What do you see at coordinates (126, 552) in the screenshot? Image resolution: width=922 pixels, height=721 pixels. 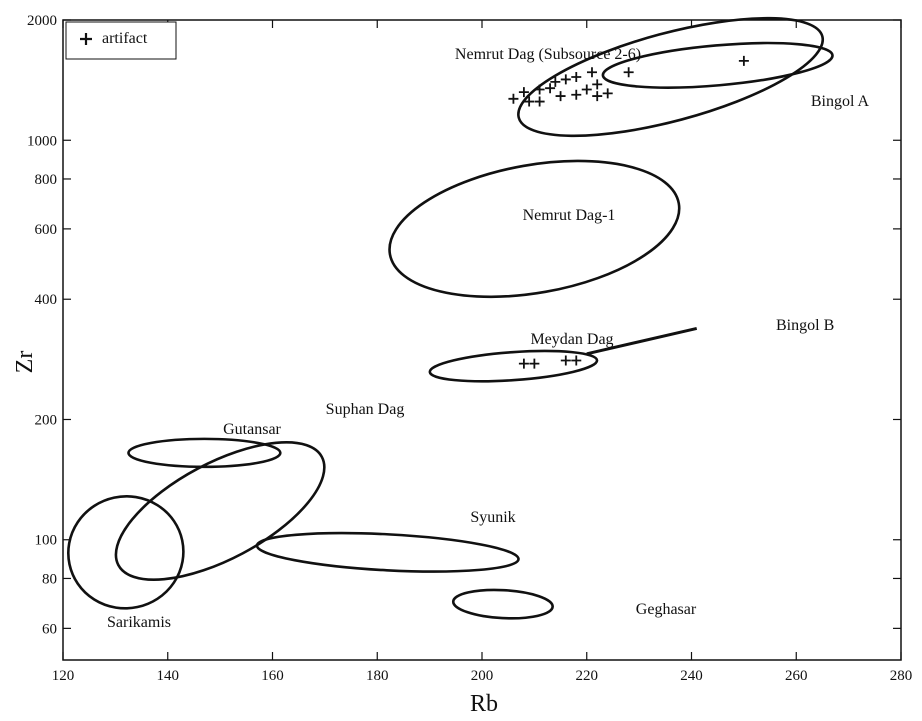 I see `field-sarikamis` at bounding box center [126, 552].